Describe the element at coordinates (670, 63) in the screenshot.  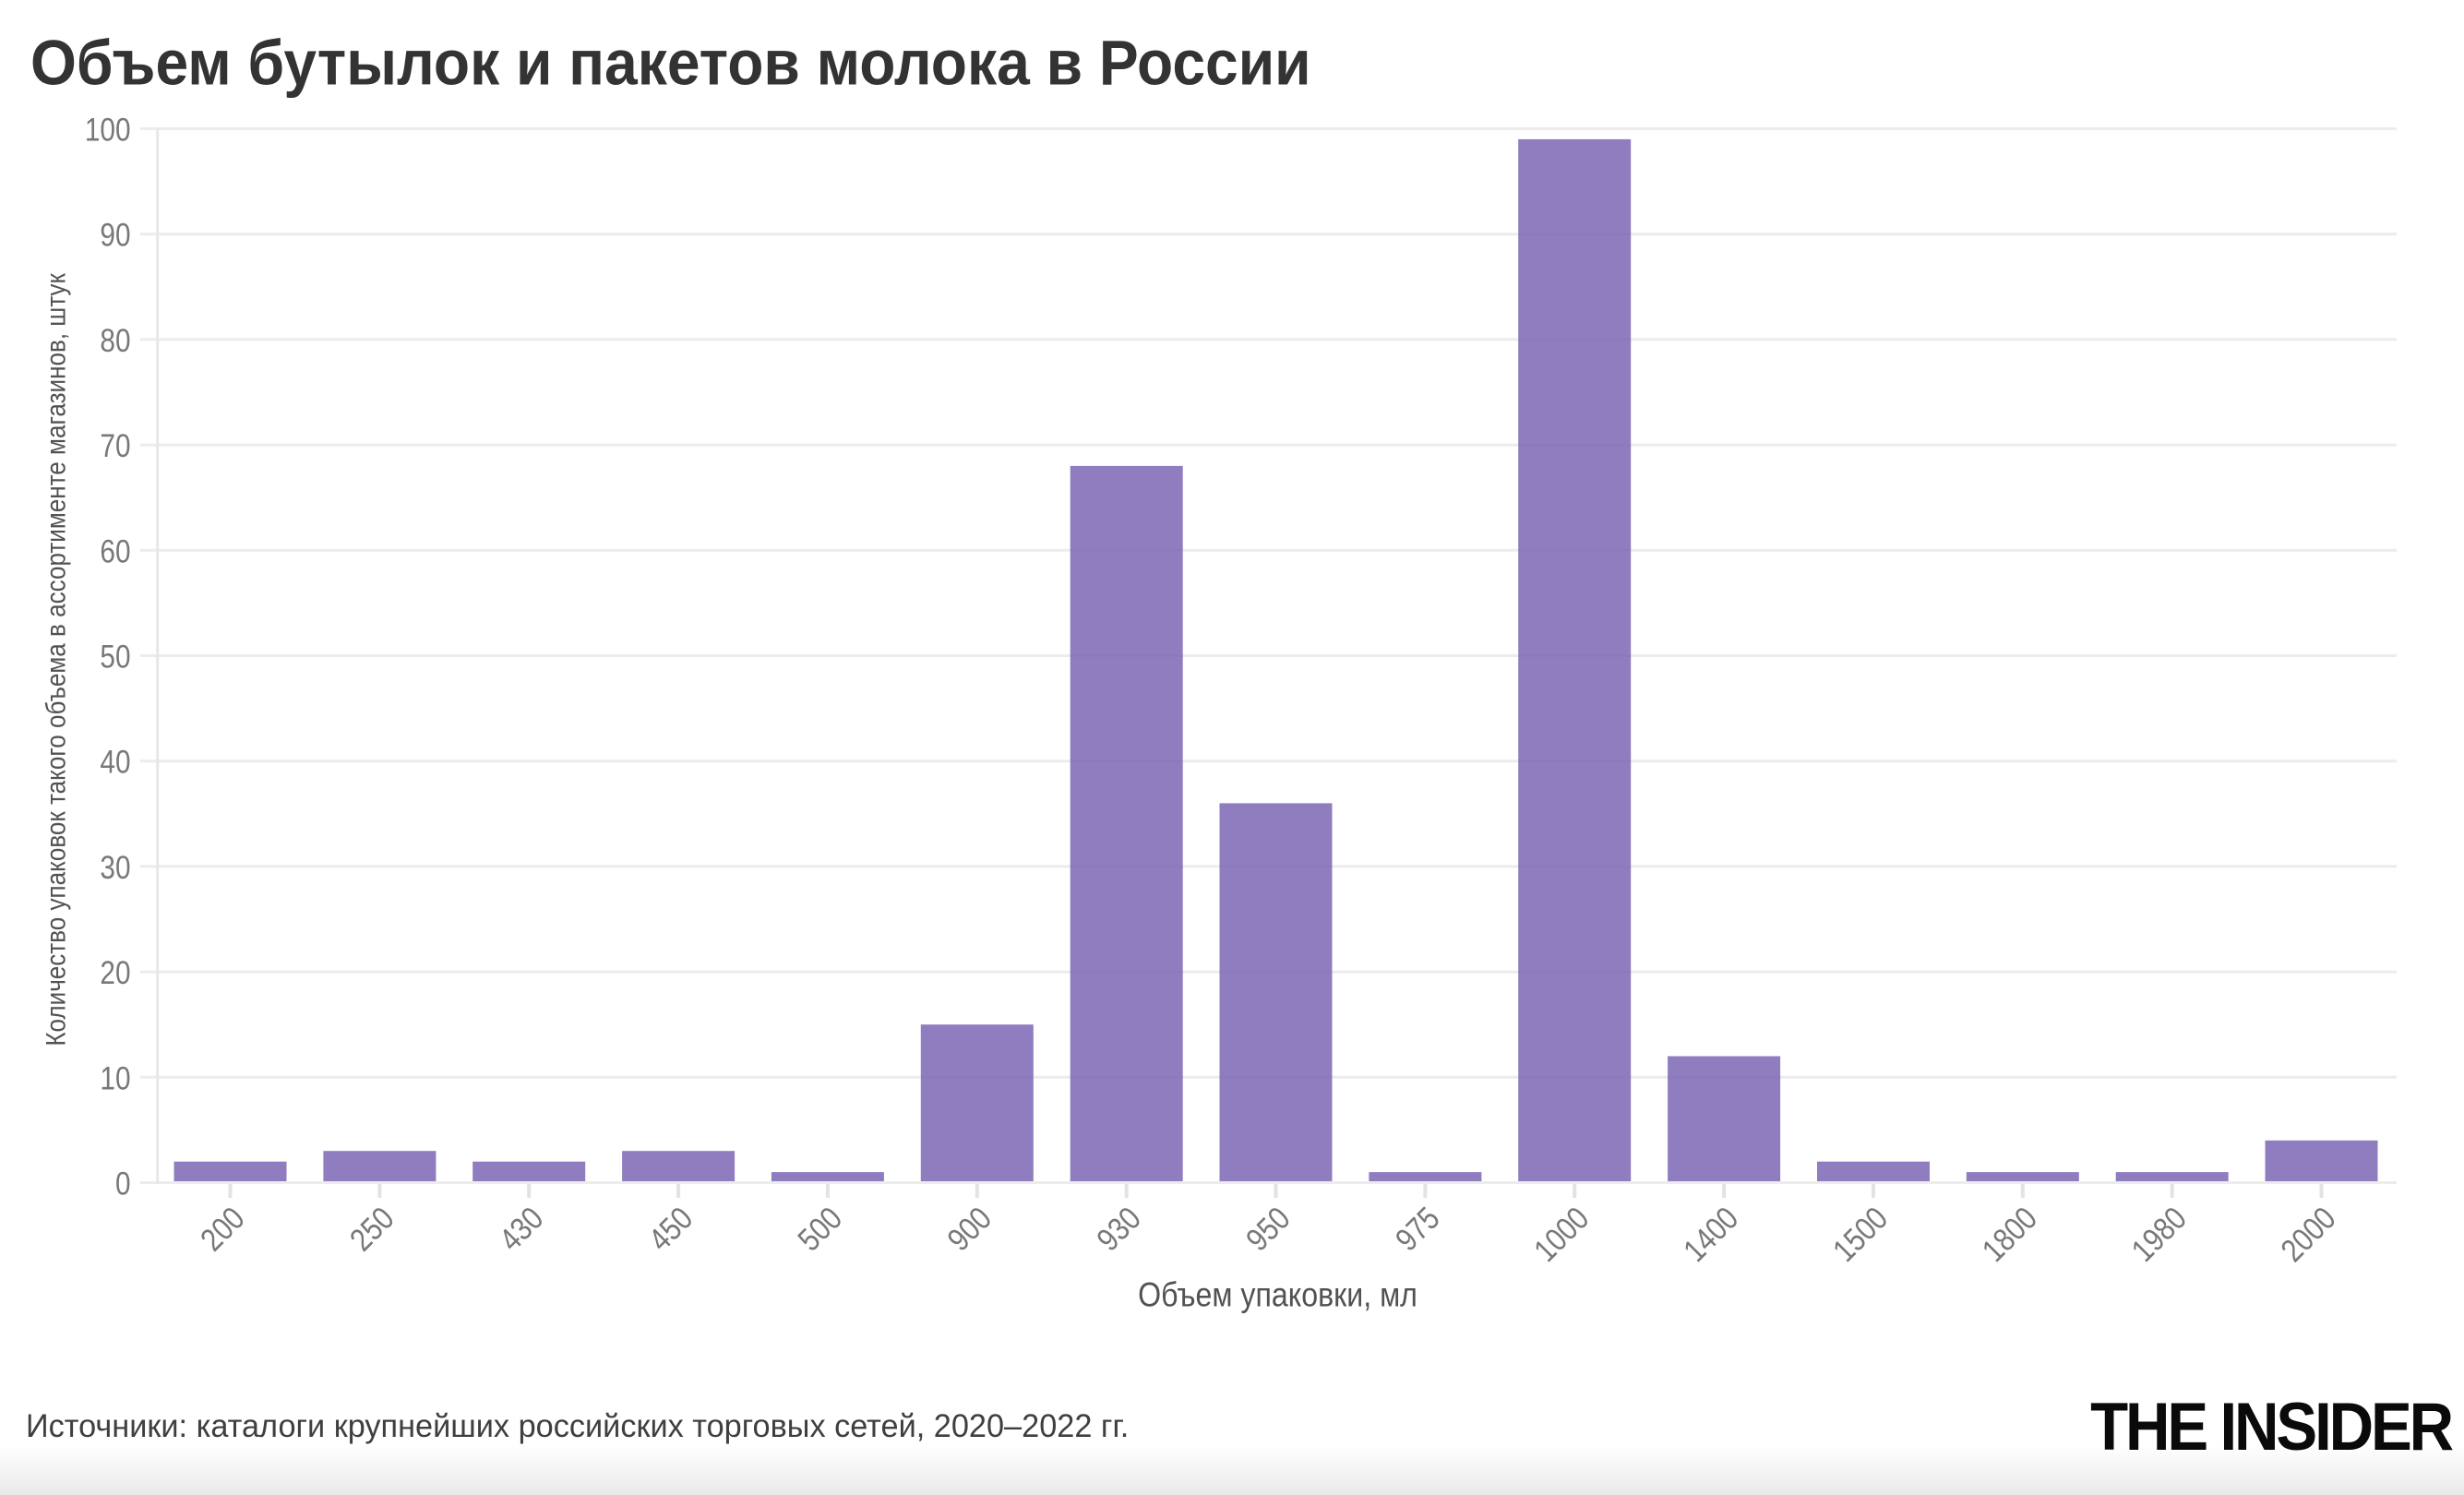
I see `svg-text:Объем бутылок и пакетов молока: Объем бутылок и пакетов молока в России` at that location.